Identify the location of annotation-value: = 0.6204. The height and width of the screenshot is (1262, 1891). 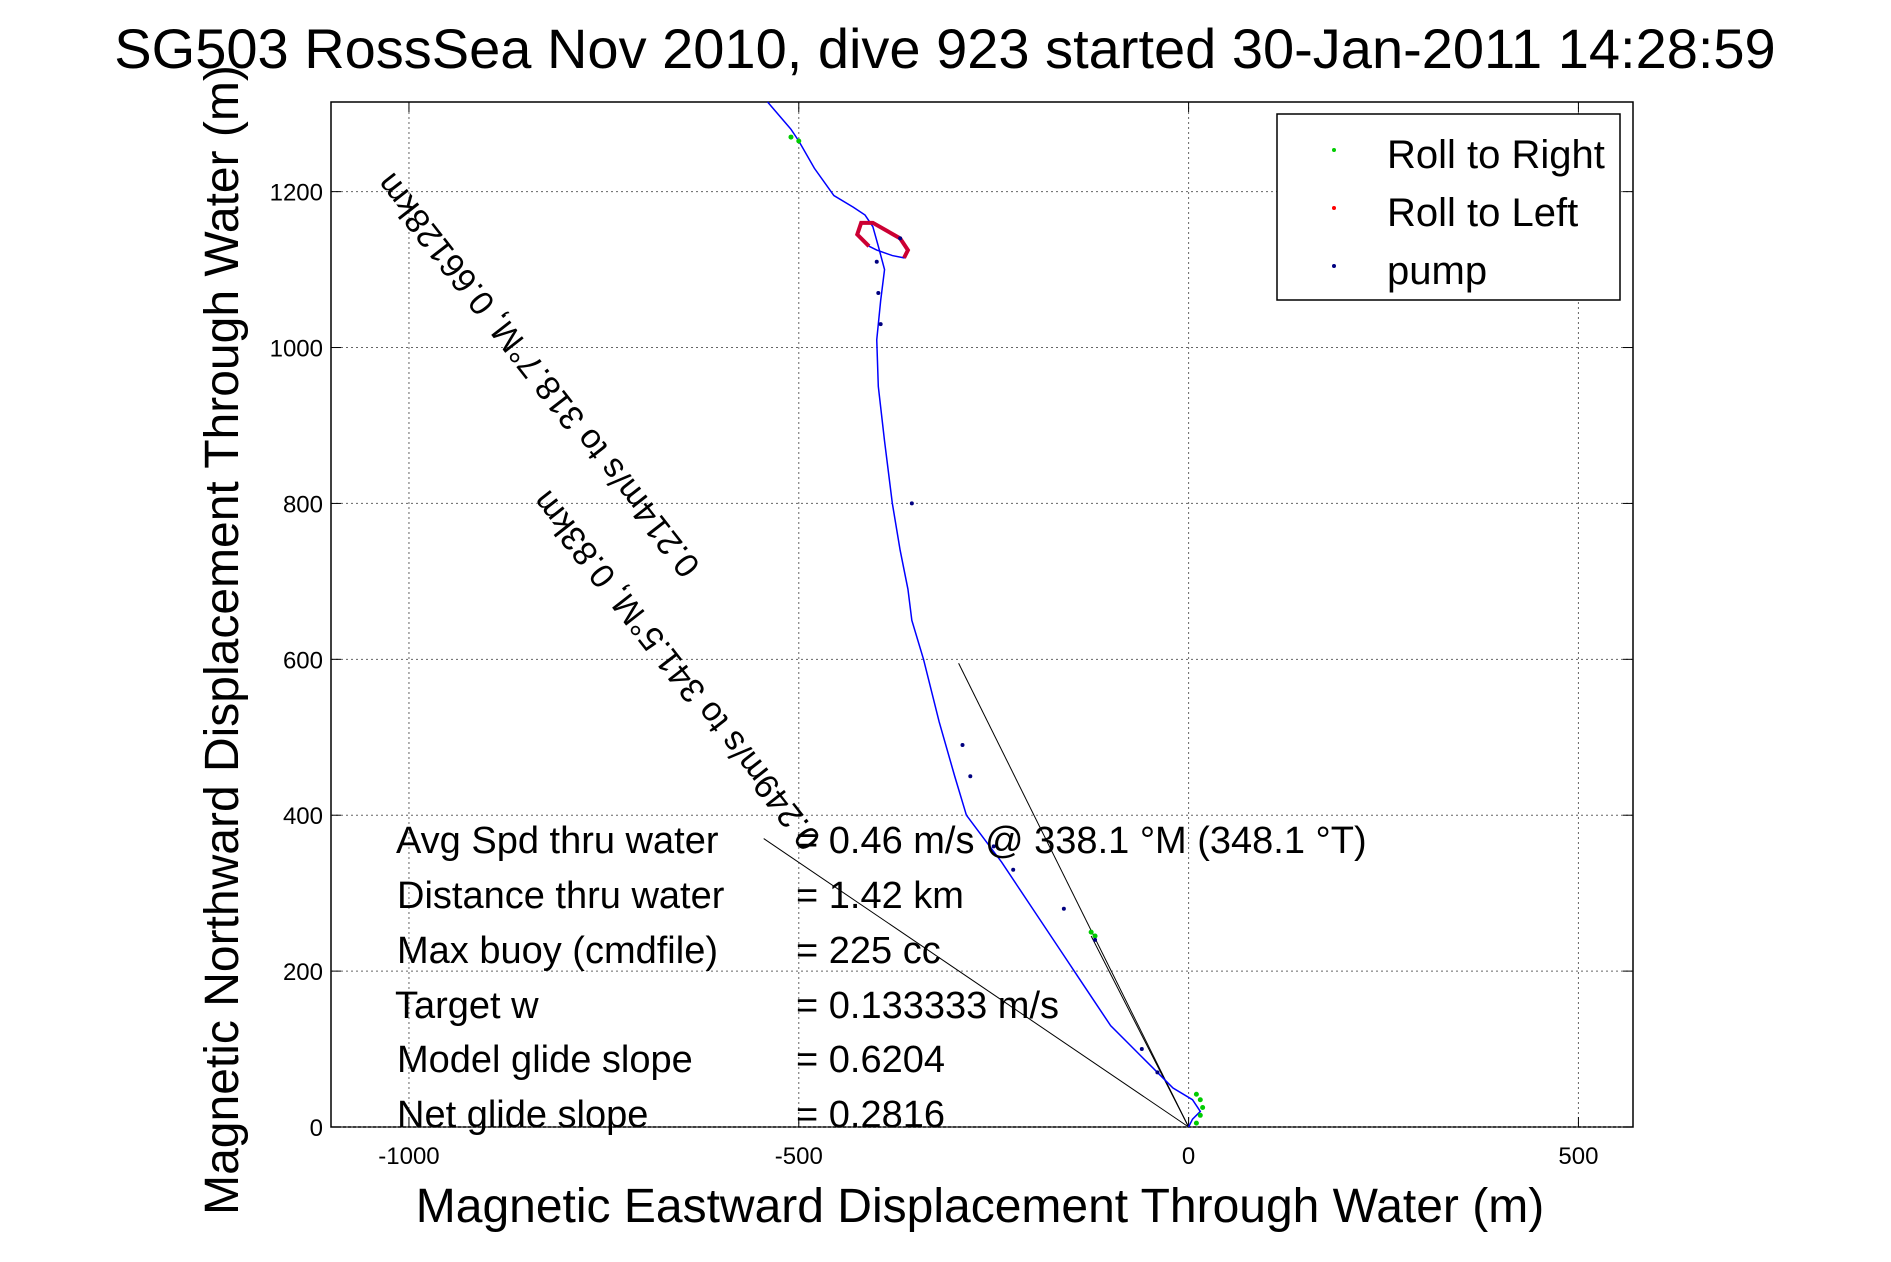
(870, 1060).